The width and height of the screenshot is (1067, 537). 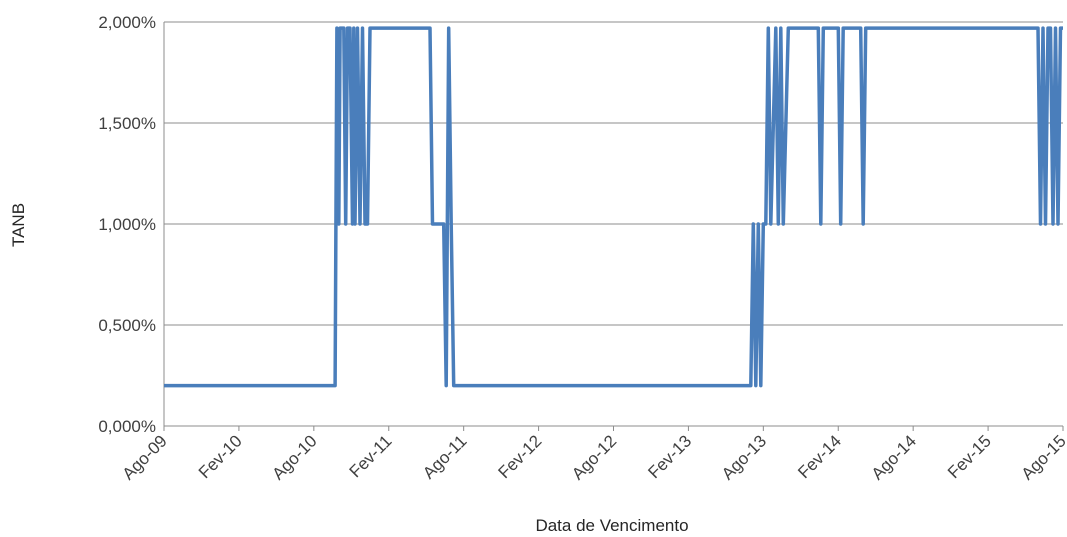 What do you see at coordinates (127, 22) in the screenshot?
I see `y-tick-label: 2,000%` at bounding box center [127, 22].